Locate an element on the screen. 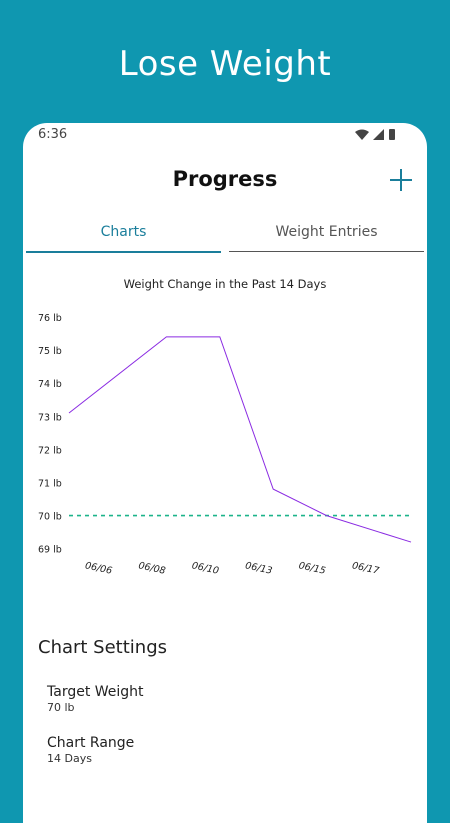  y-tick-label: 75 lb is located at coordinates (50, 351).